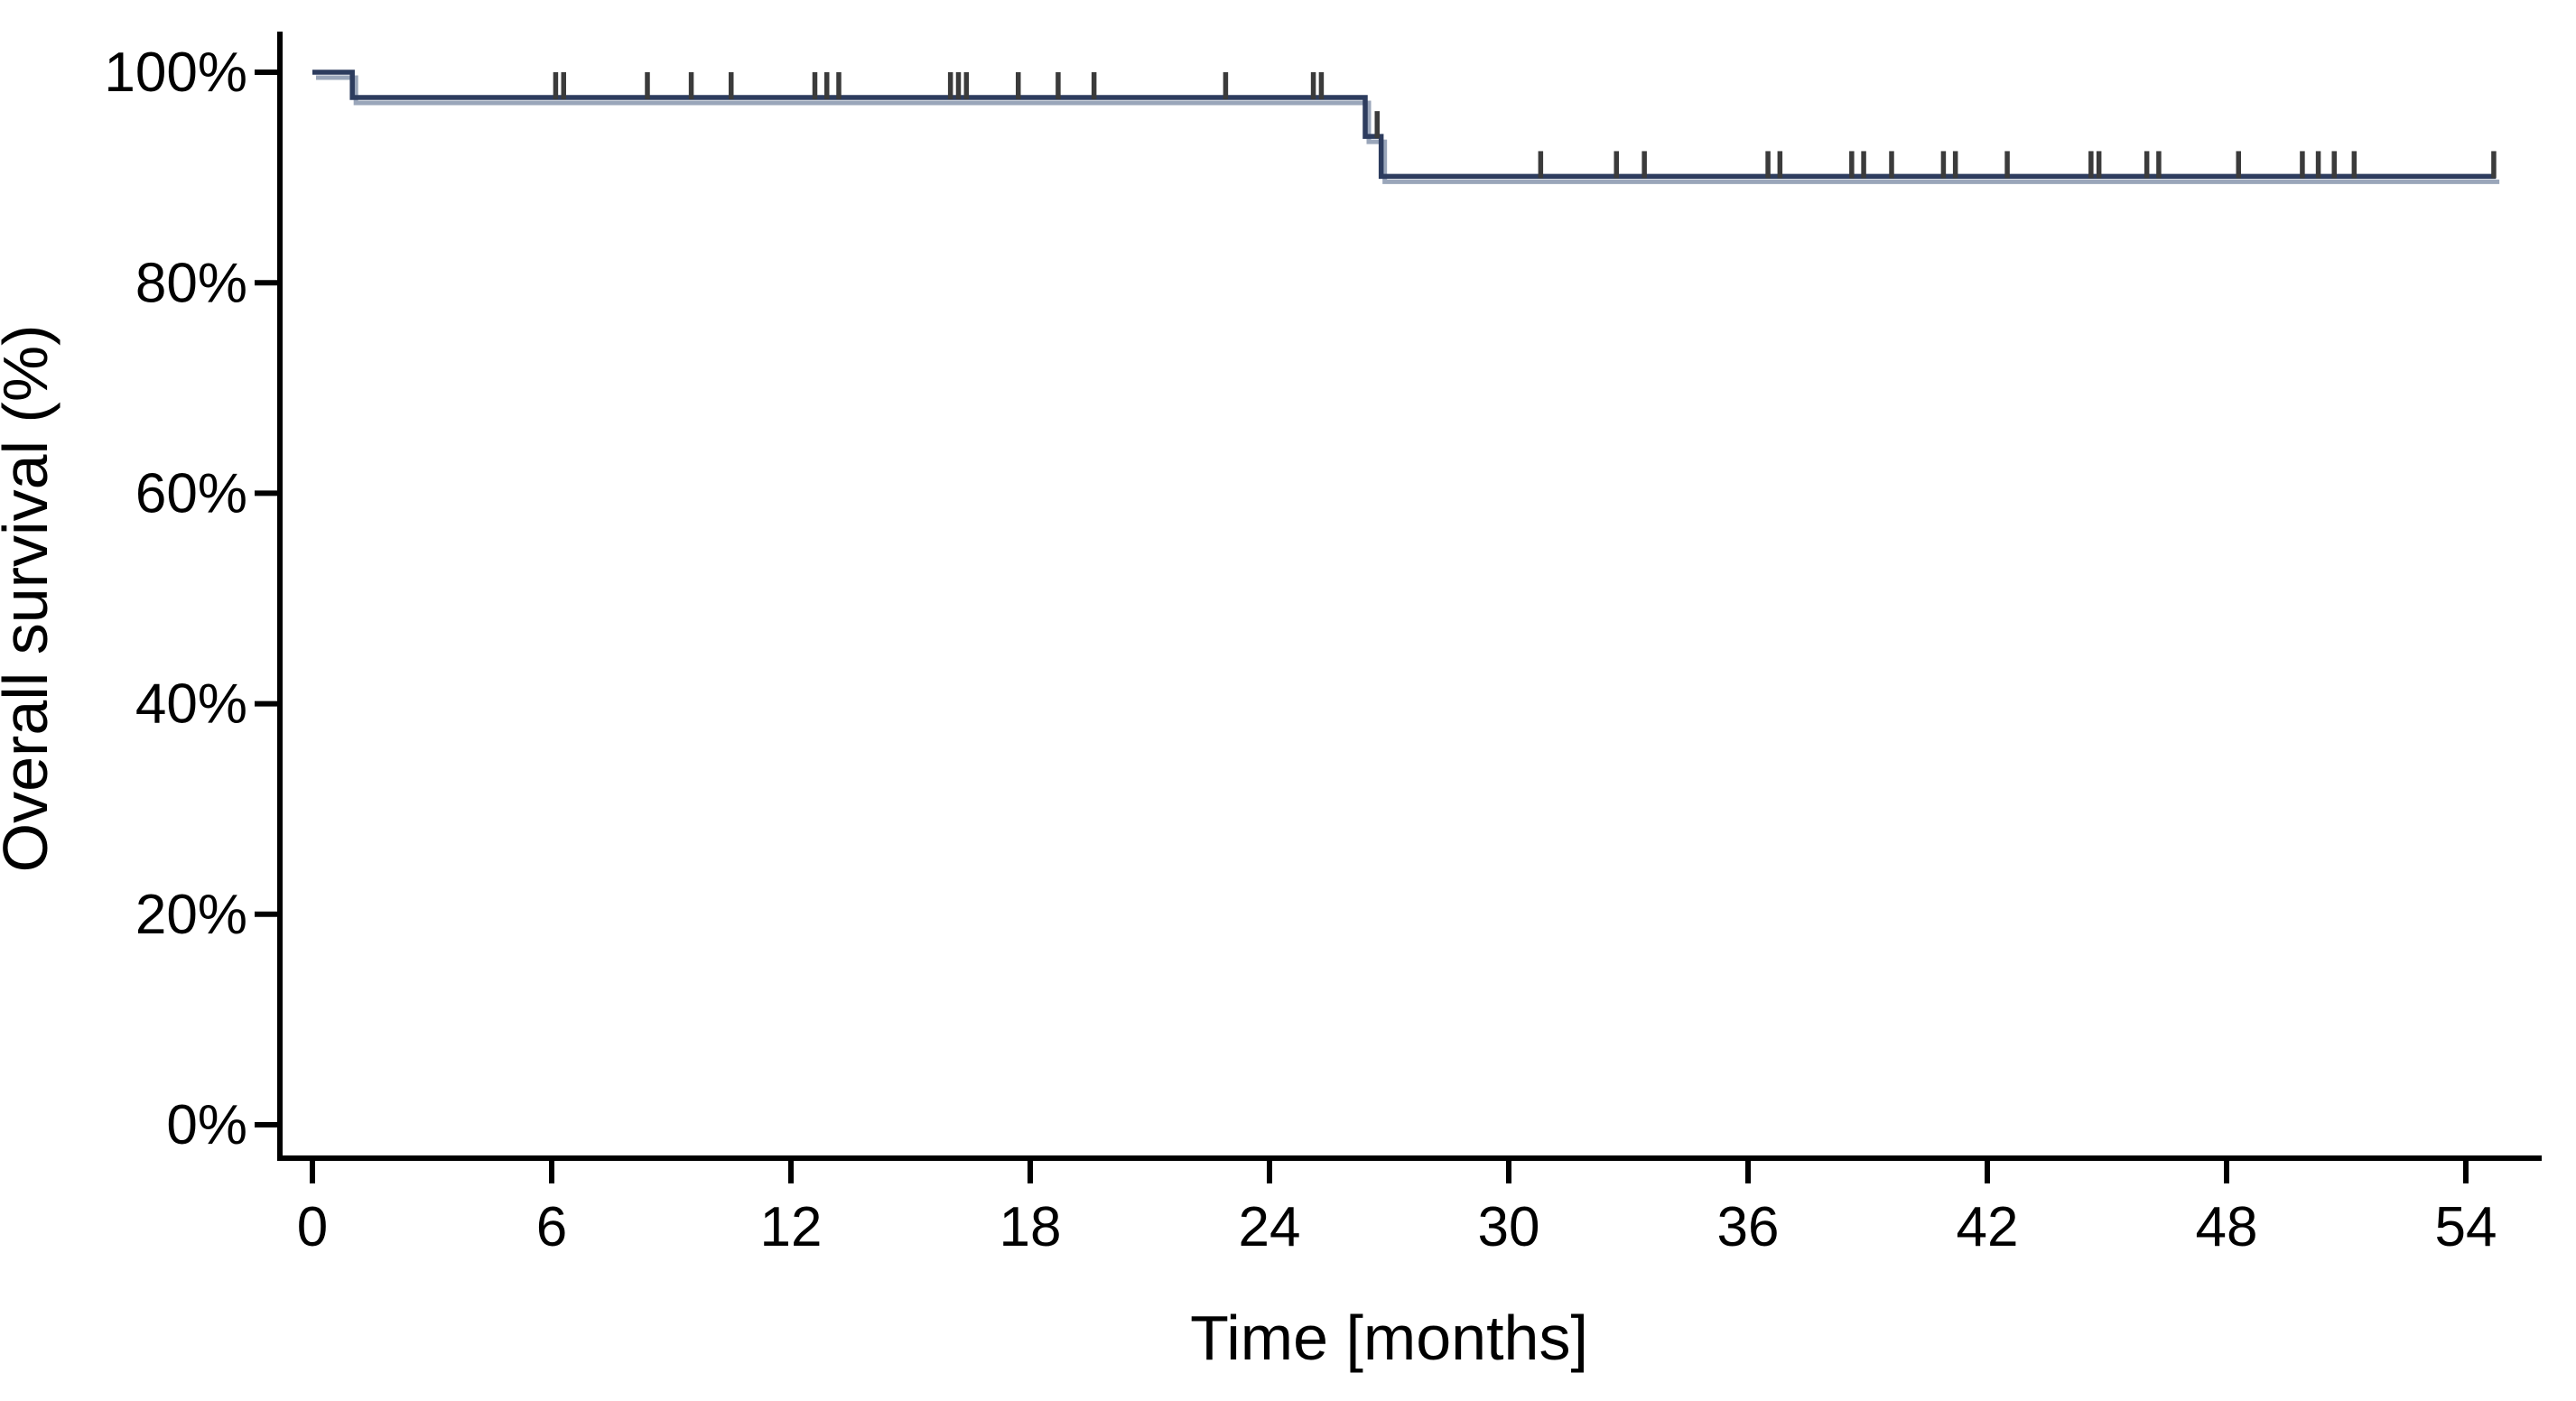 Image resolution: width=2576 pixels, height=1401 pixels. Describe the element at coordinates (551, 1227) in the screenshot. I see `x-tick-label: 6` at that location.